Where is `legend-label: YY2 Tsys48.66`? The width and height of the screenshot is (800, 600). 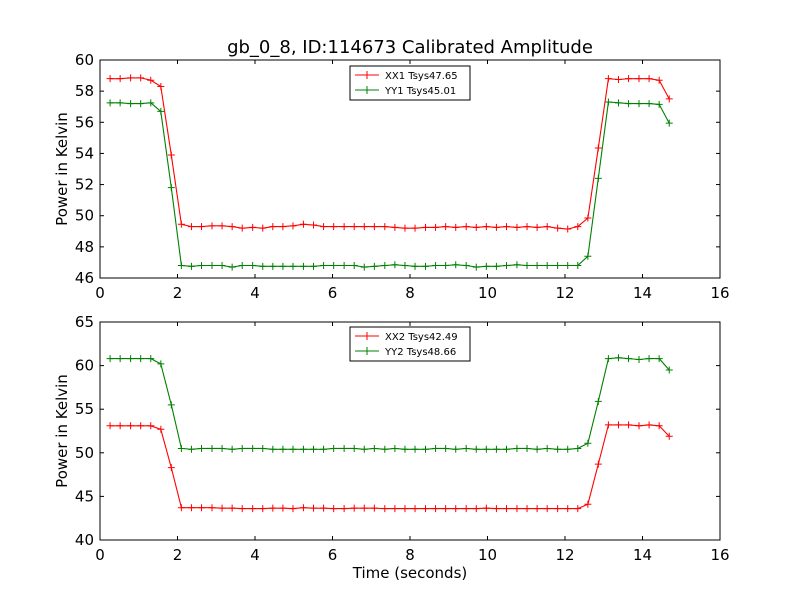
legend-label: YY2 Tsys48.66 is located at coordinates (420, 352).